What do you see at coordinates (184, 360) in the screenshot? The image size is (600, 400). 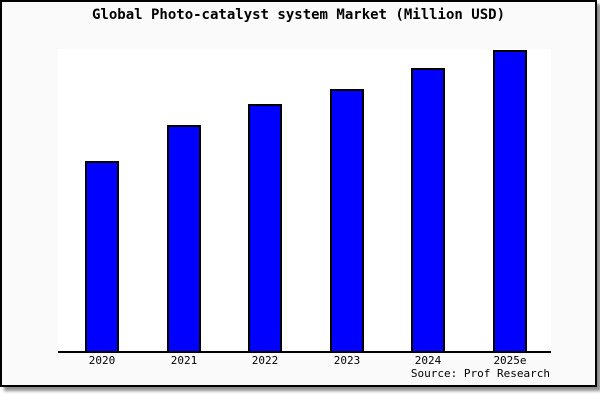 I see `x-tick-2021: 2021` at bounding box center [184, 360].